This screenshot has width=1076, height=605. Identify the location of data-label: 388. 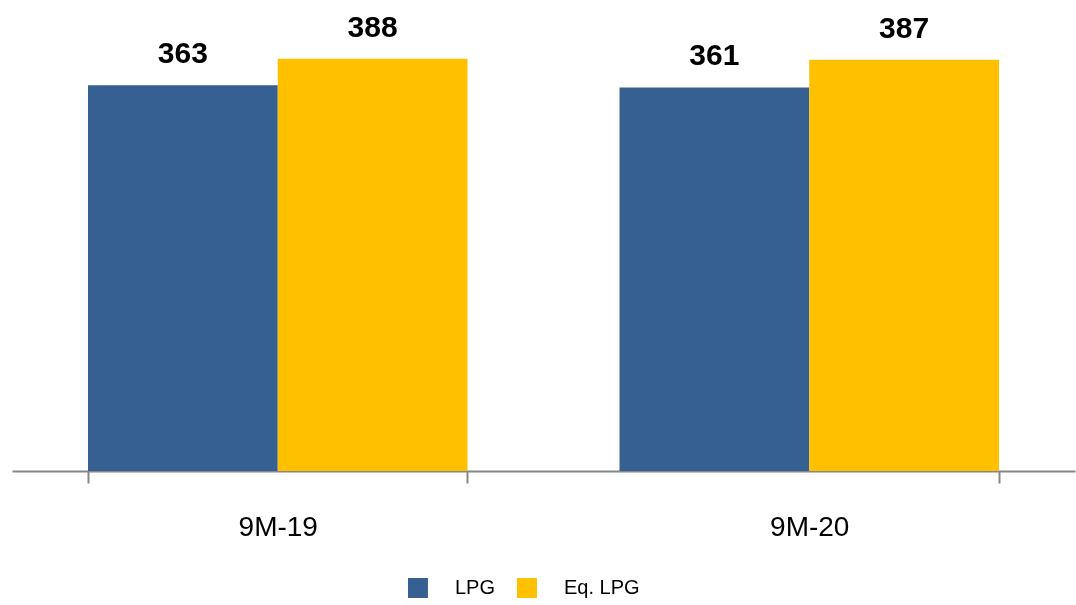
(372, 26).